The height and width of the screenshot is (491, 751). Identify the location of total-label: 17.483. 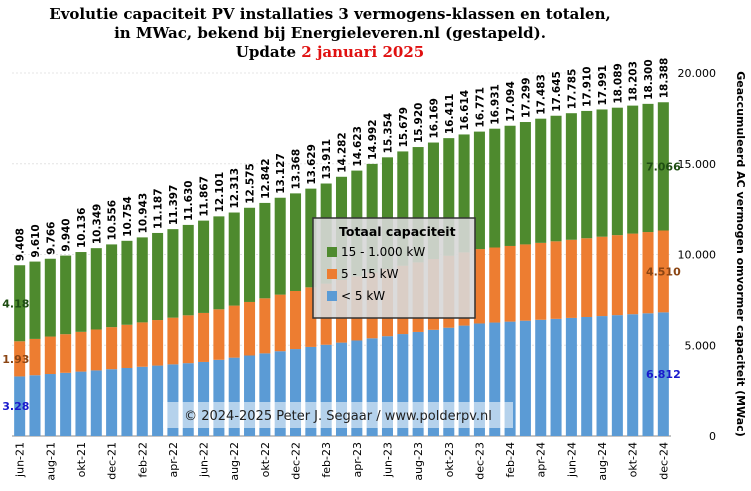
(542, 94).